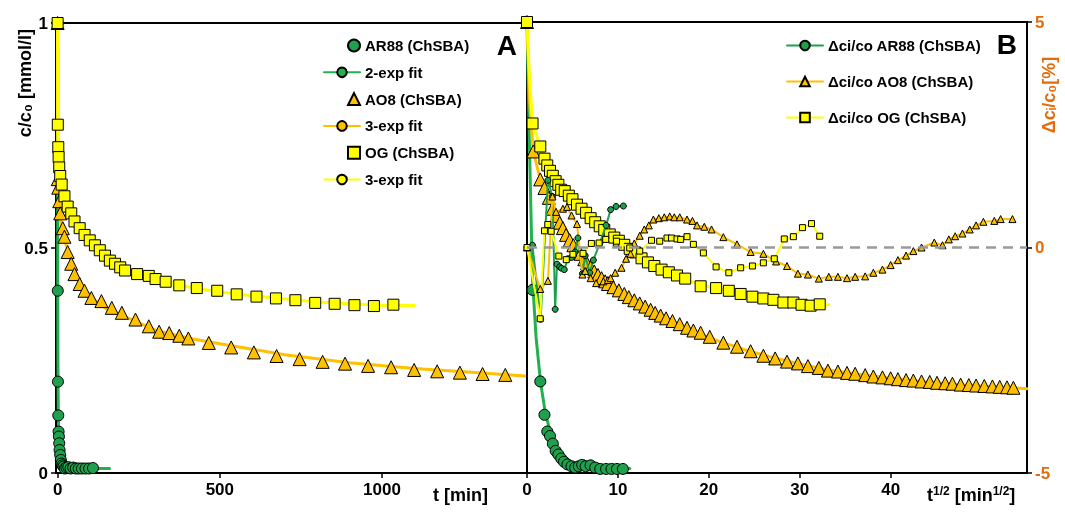 This screenshot has height=514, width=1065. Describe the element at coordinates (460, 495) in the screenshot. I see `x-axis-title: t [min]` at that location.